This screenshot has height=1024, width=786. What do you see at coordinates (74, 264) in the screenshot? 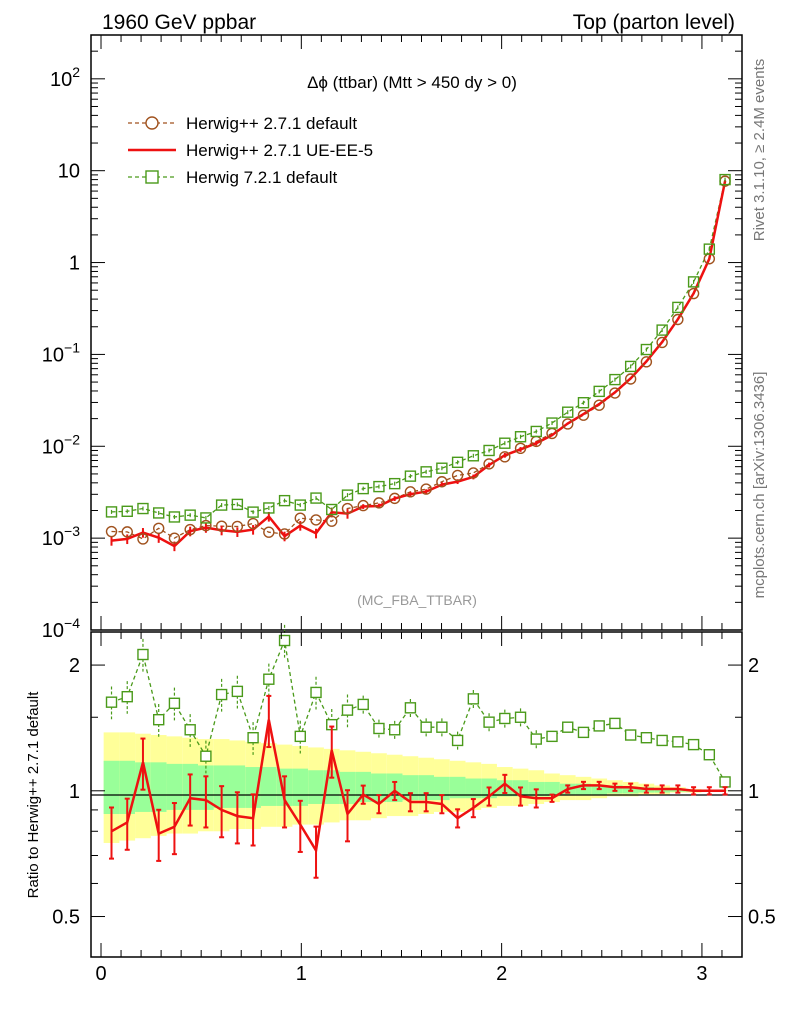
I see `main-y-tick-label: 1` at bounding box center [74, 264].